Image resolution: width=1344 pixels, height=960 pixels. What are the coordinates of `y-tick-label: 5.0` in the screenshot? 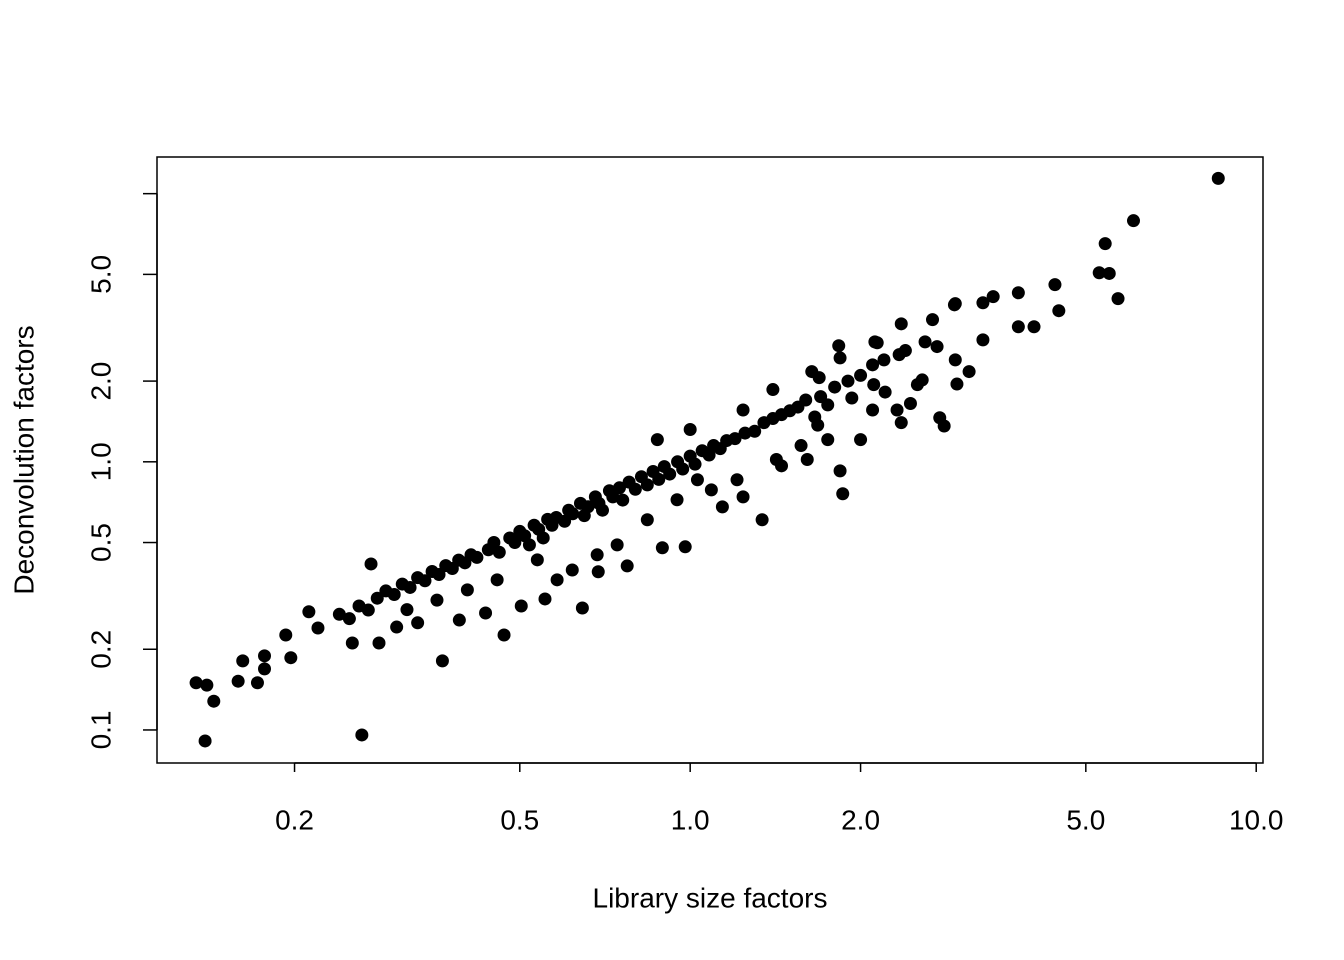 It's located at (100, 274).